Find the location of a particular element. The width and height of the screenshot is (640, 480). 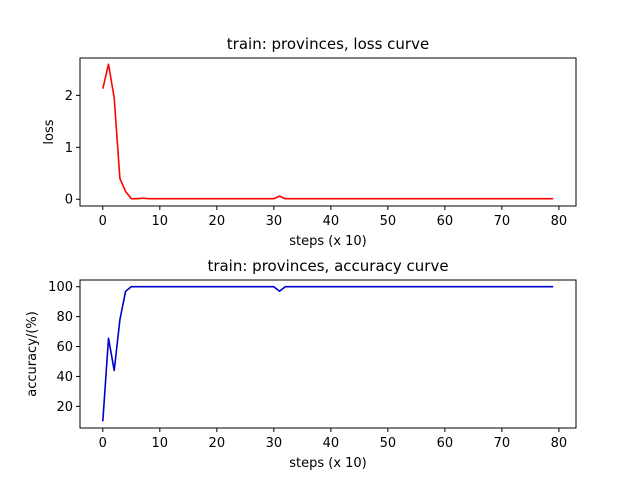

accuracy-y-tick-label: 40 is located at coordinates (64, 377).